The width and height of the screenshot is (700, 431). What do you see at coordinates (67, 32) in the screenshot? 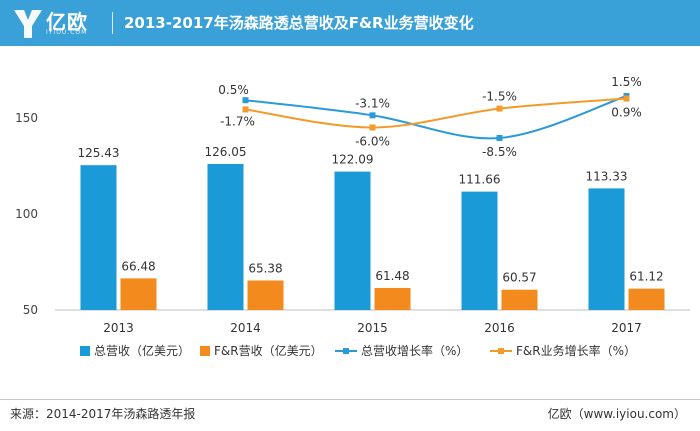
I see `logo-subtext: IYIOU.COM` at bounding box center [67, 32].